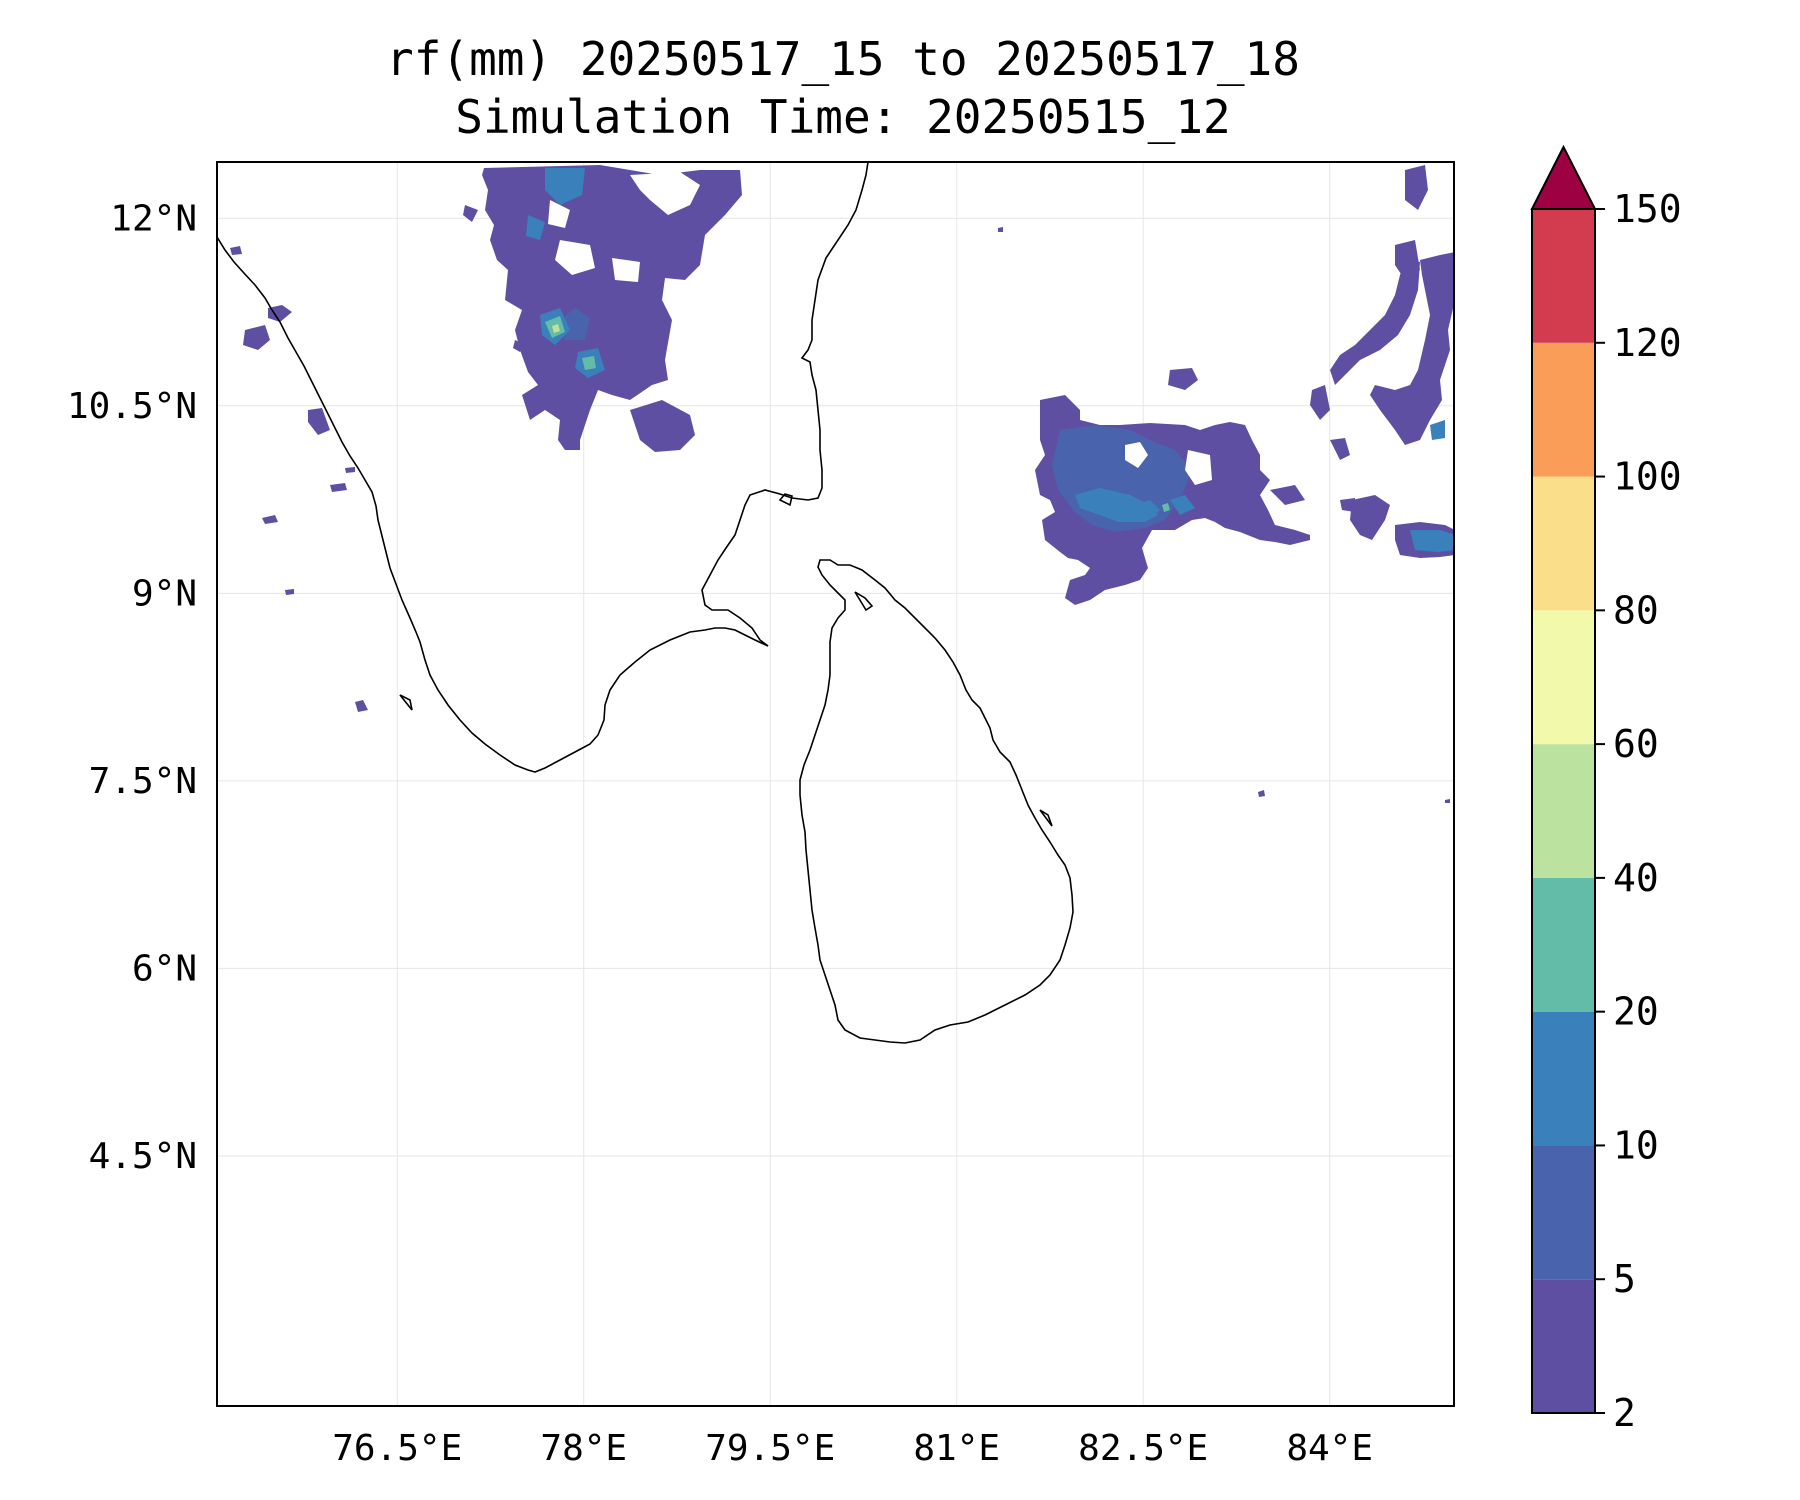 Image resolution: width=1800 pixels, height=1500 pixels. What do you see at coordinates (1624, 1413) in the screenshot?
I see `colorbar-tick-label: 2` at bounding box center [1624, 1413].